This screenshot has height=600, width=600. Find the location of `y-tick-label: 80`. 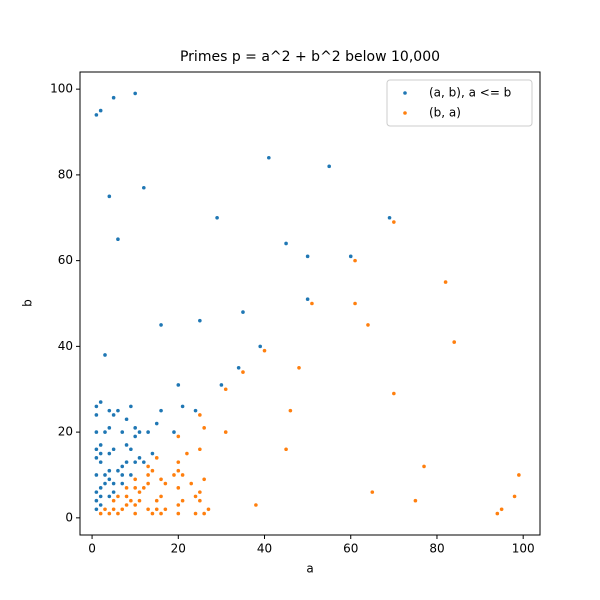

y-tick-label: 80 is located at coordinates (65, 174).